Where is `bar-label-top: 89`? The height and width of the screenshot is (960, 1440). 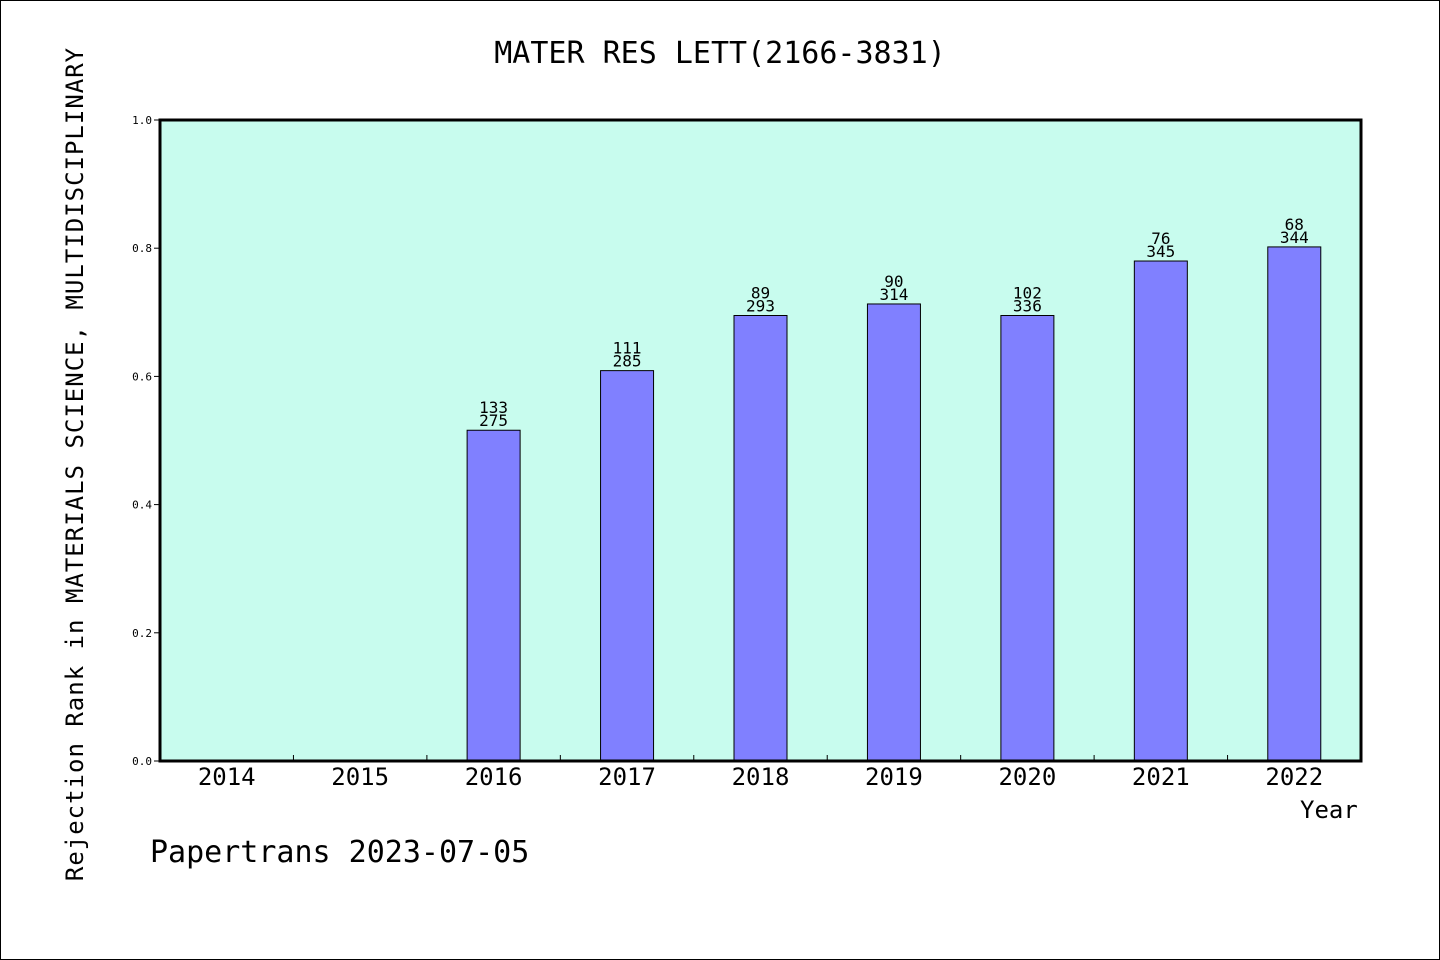 bar-label-top: 89 is located at coordinates (760, 293).